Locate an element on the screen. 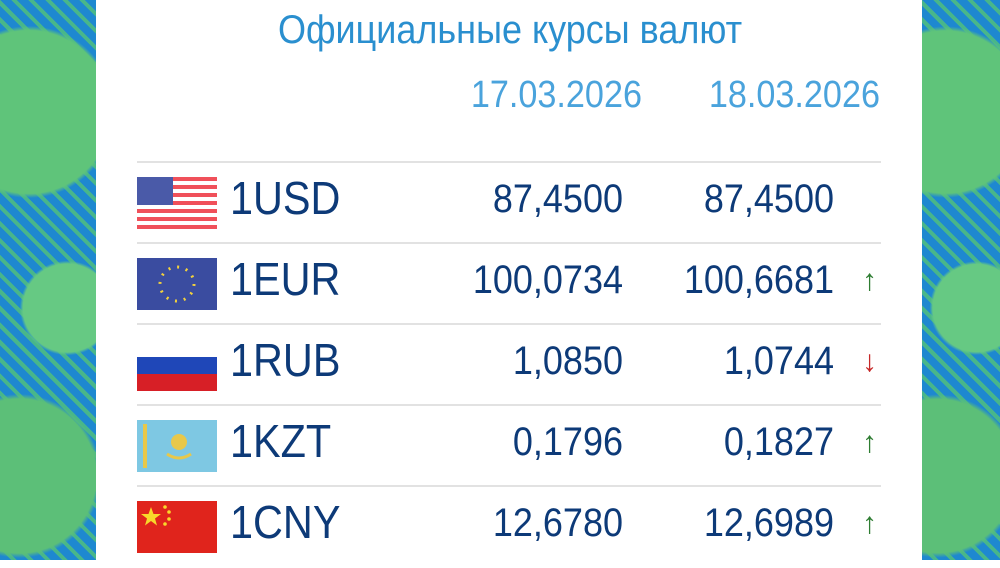 The height and width of the screenshot is (568, 1000). currency-code: 1KZT is located at coordinates (281, 441).